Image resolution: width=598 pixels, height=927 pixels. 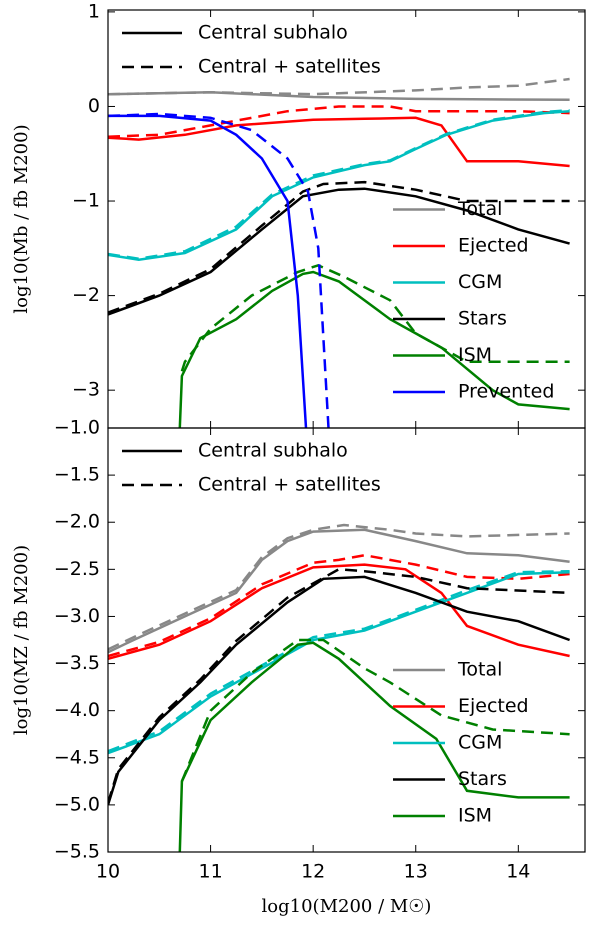 What do you see at coordinates (77, 663) in the screenshot?
I see `y-tick-label: −3.5` at bounding box center [77, 663].